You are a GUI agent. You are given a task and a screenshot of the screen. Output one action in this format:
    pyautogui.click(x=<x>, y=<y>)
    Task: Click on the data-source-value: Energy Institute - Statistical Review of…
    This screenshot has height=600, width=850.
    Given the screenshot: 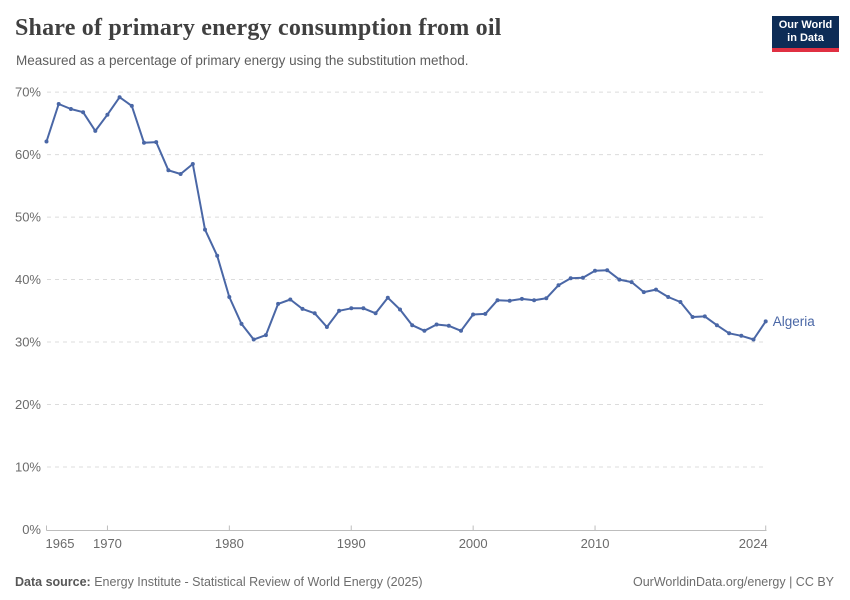 What is the action you would take?
    pyautogui.click(x=256, y=582)
    